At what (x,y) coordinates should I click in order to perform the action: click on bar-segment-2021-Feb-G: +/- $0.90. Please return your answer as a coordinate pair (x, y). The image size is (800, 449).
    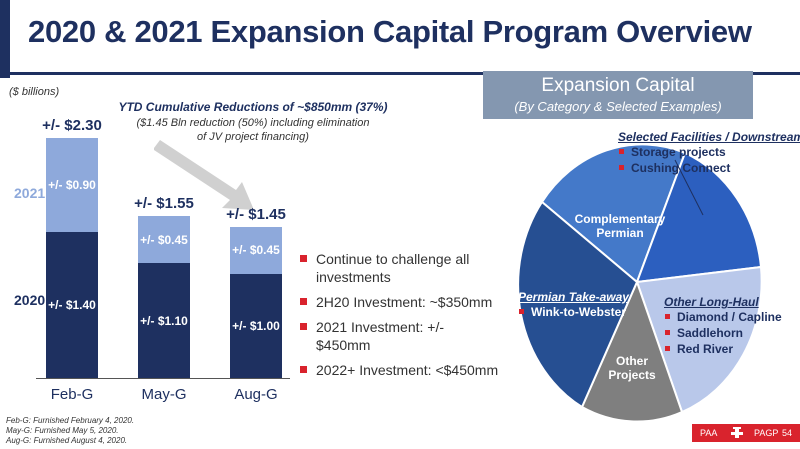
    Looking at the image, I should click on (72, 185).